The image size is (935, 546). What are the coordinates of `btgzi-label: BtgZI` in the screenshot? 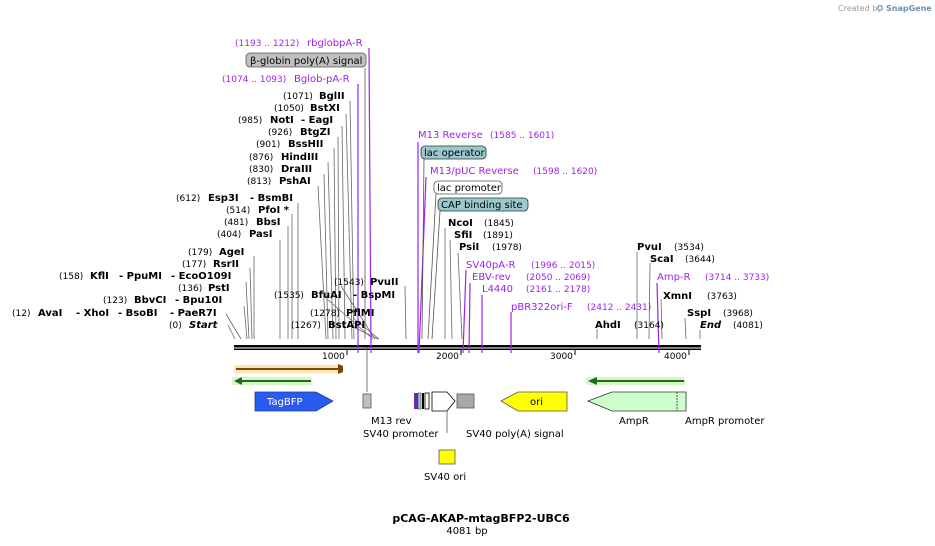 It's located at (315, 132).